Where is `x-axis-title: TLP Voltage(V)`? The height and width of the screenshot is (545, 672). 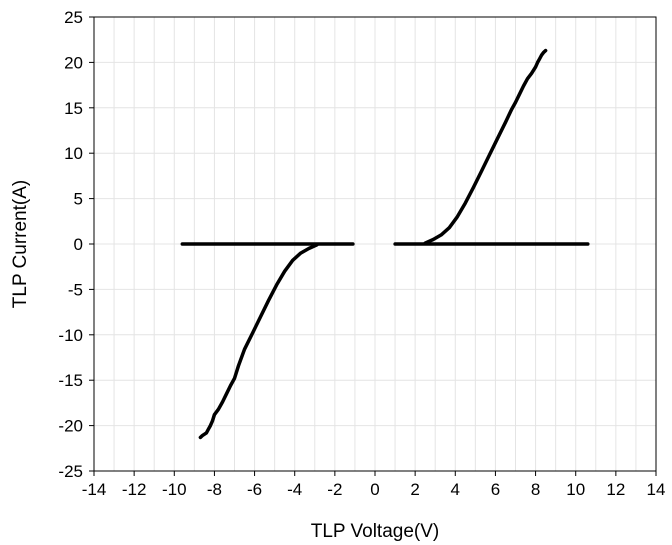 x-axis-title: TLP Voltage(V) is located at coordinates (375, 531).